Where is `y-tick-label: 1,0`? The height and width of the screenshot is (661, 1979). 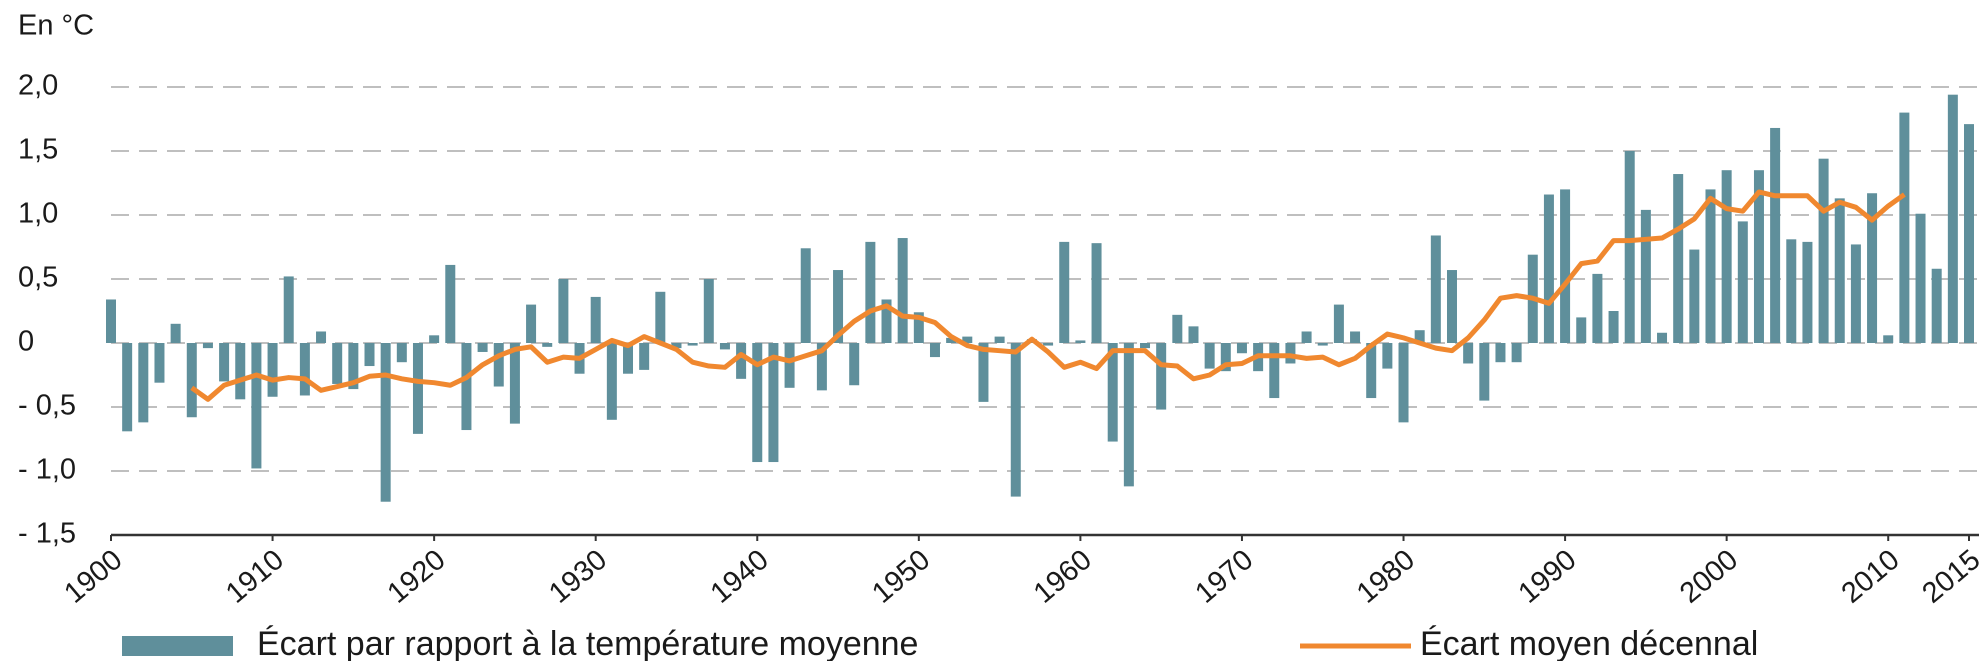 y-tick-label: 1,0 is located at coordinates (38, 214).